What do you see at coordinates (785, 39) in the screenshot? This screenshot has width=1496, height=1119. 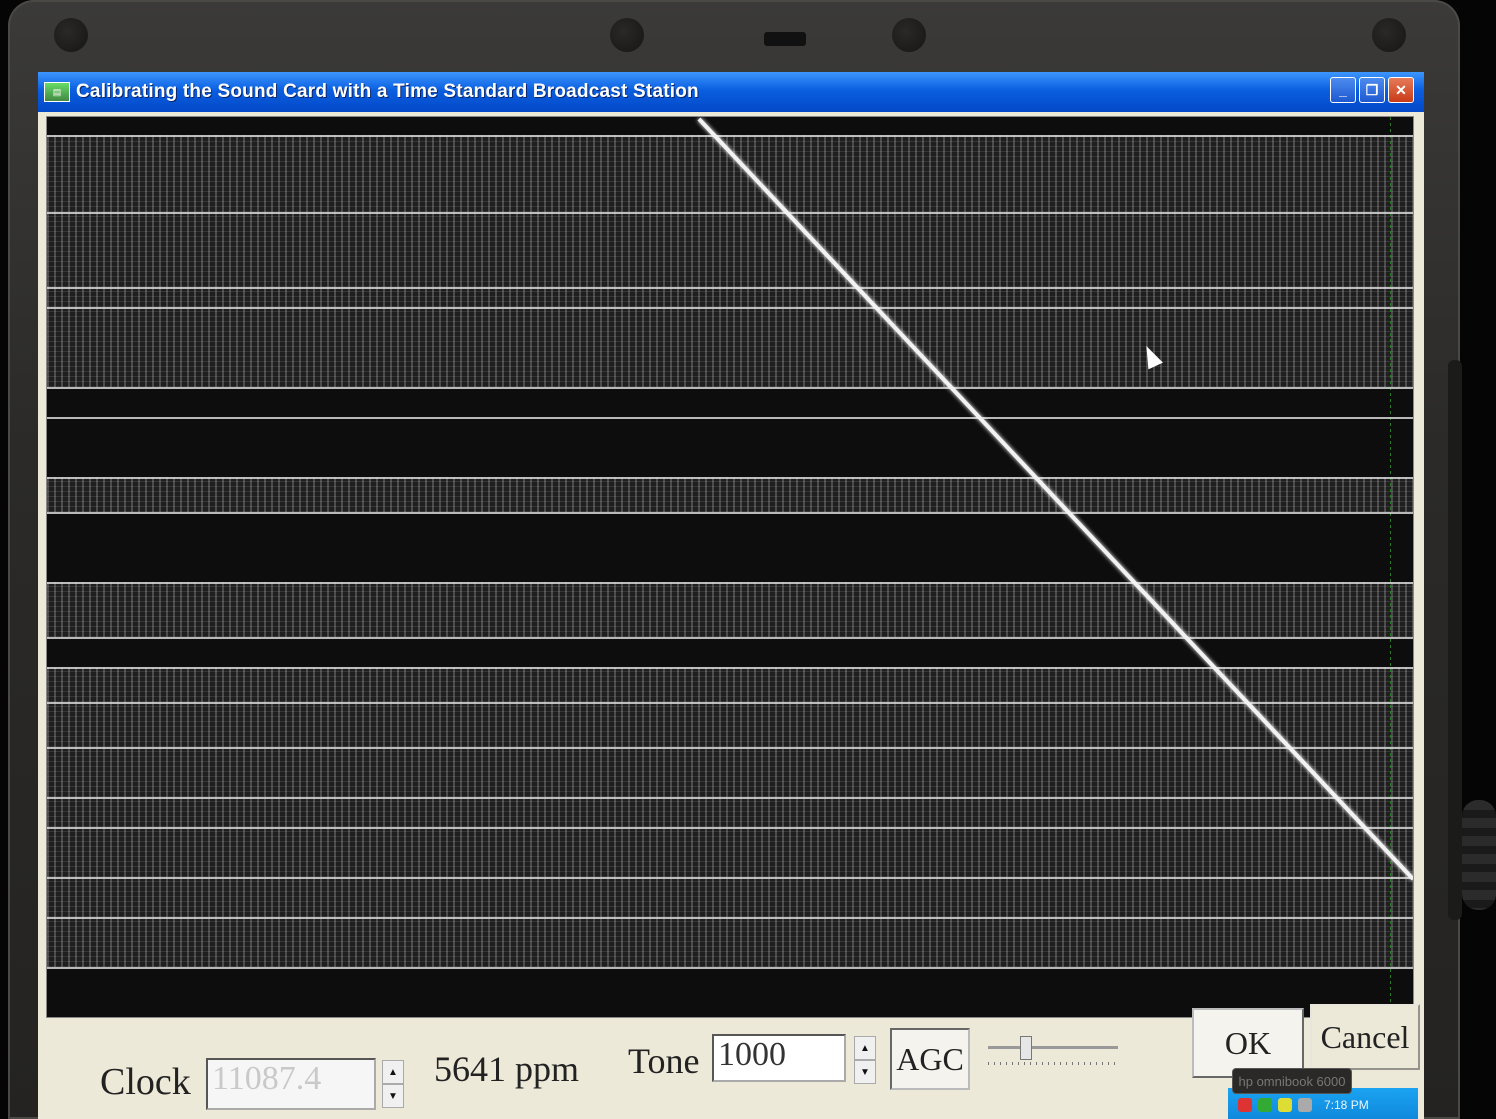 I see `lid-latch` at bounding box center [785, 39].